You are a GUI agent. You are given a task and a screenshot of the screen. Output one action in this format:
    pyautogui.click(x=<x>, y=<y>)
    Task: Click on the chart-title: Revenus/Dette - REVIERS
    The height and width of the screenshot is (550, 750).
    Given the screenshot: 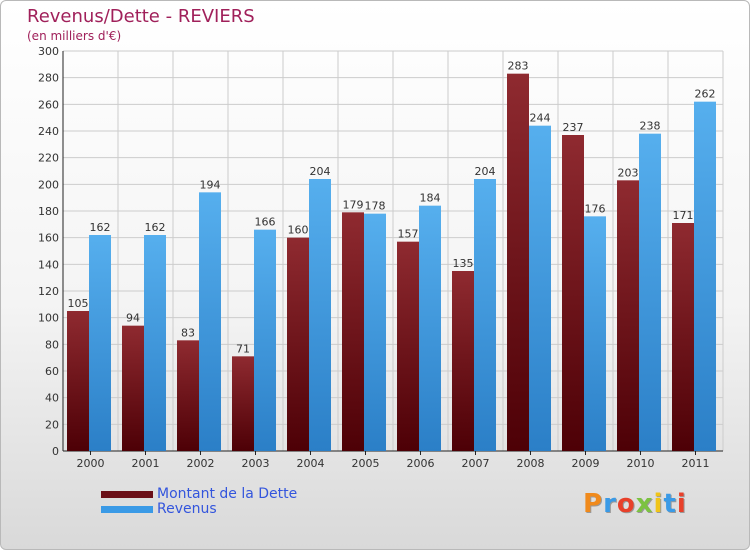 What is the action you would take?
    pyautogui.click(x=141, y=16)
    